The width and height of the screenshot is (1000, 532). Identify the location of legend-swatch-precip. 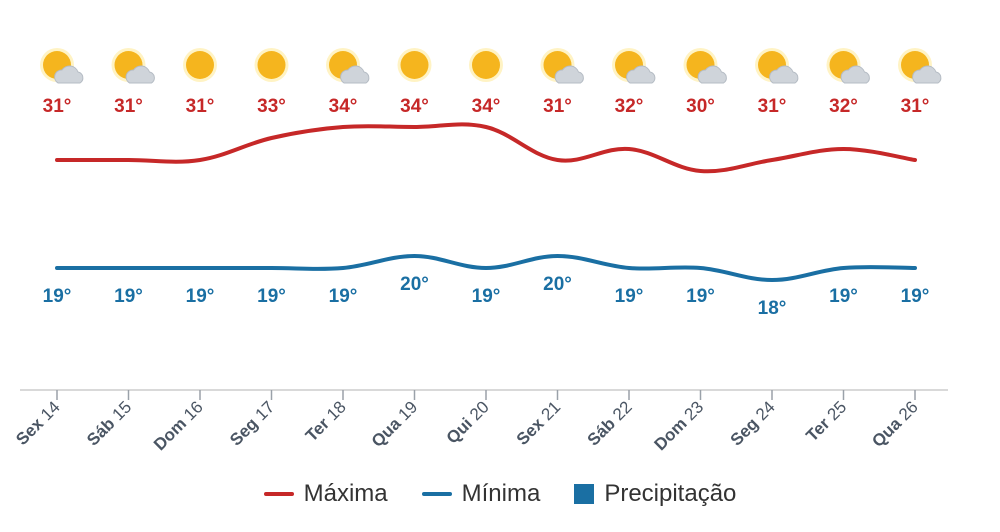
(584, 494).